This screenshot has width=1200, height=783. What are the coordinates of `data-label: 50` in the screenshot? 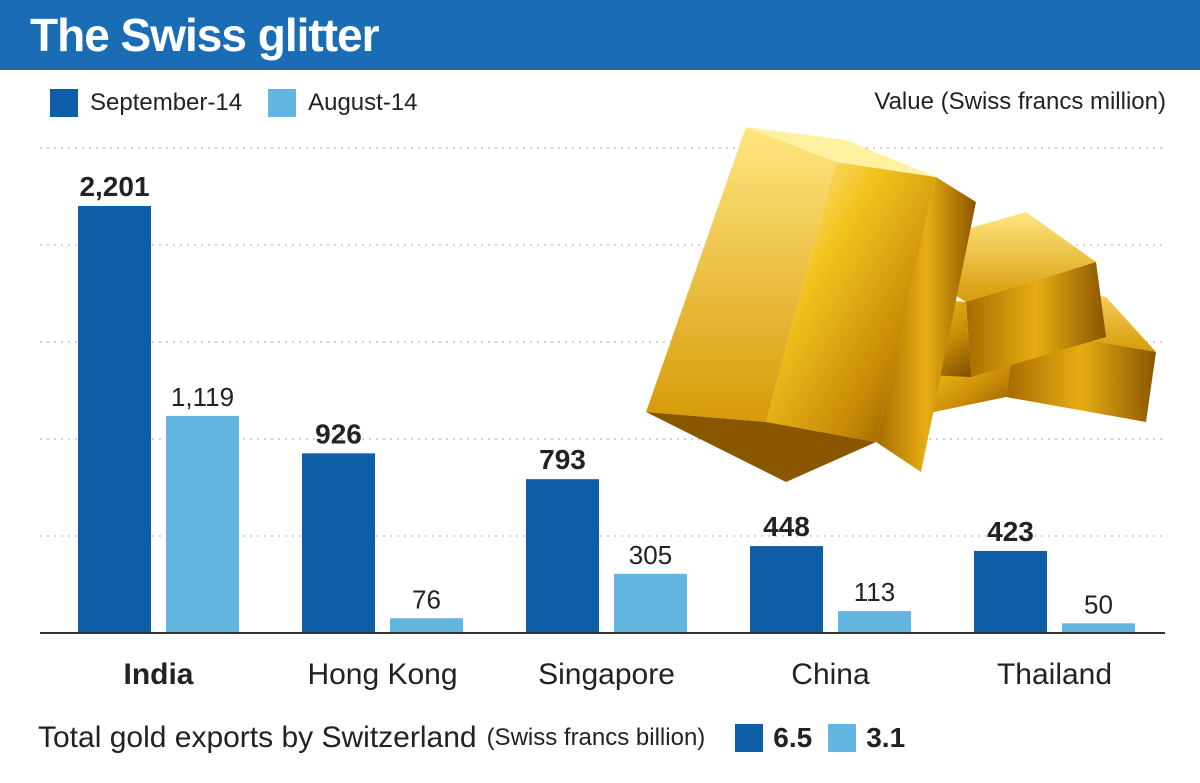 It's located at (1098, 604).